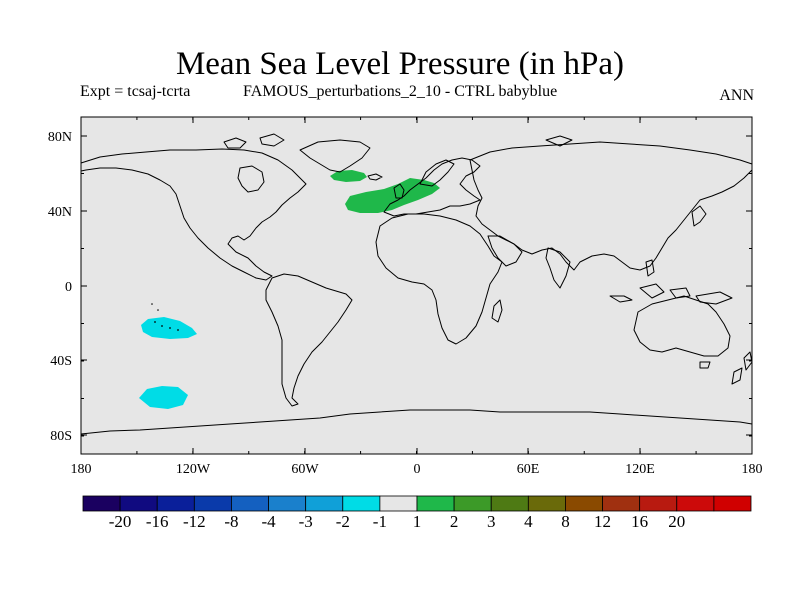 The image size is (800, 600). I want to click on colorbar-label: -1, so click(380, 521).